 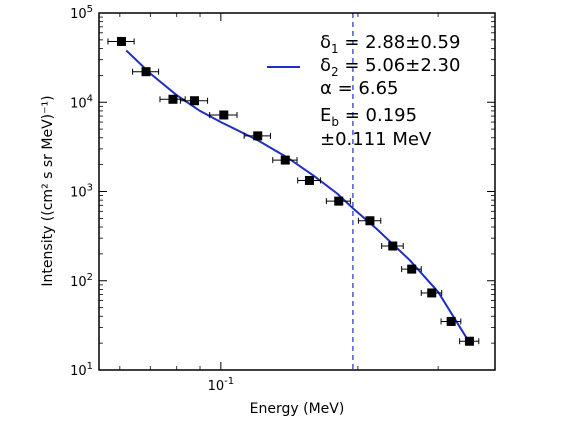 What do you see at coordinates (81, 281) in the screenshot?
I see `y-tick-label: 10²` at bounding box center [81, 281].